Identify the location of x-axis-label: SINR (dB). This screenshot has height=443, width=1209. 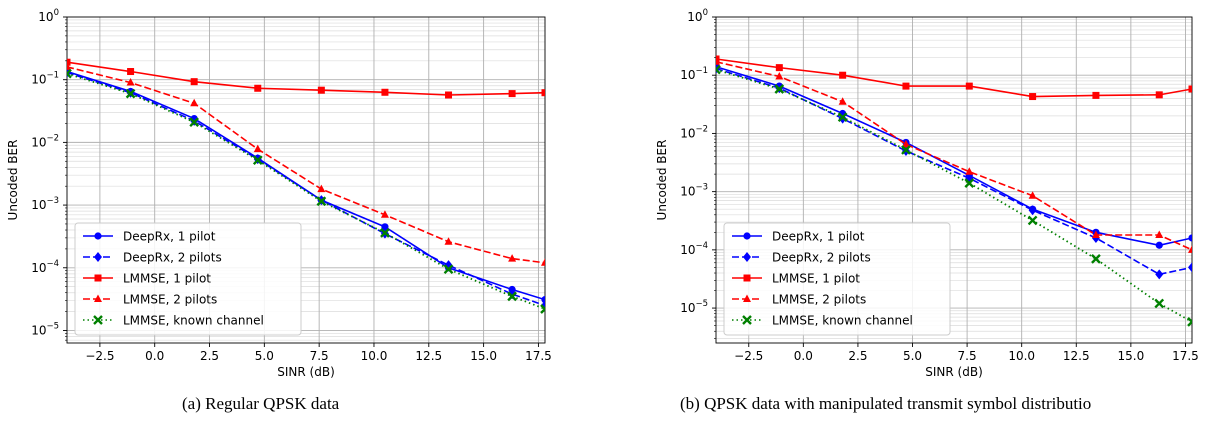
(306, 372).